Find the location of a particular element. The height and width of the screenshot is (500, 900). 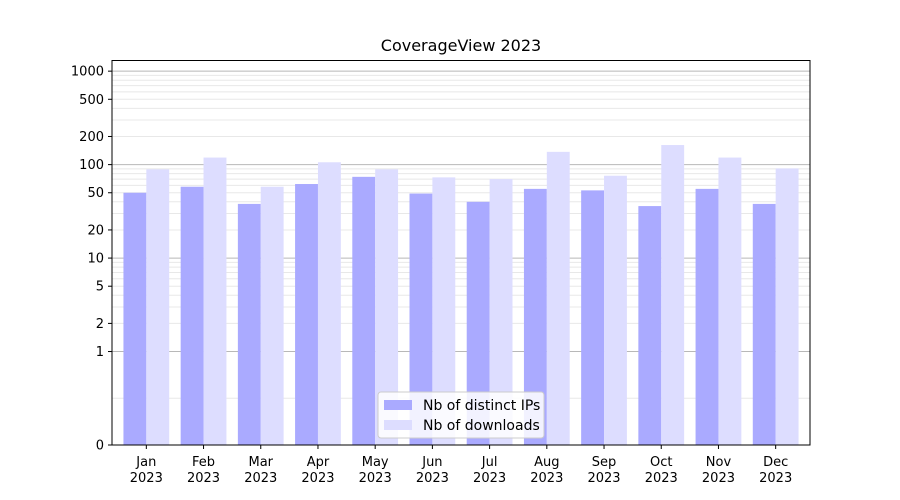

chart-title: CoverageView 2023 is located at coordinates (461, 45).